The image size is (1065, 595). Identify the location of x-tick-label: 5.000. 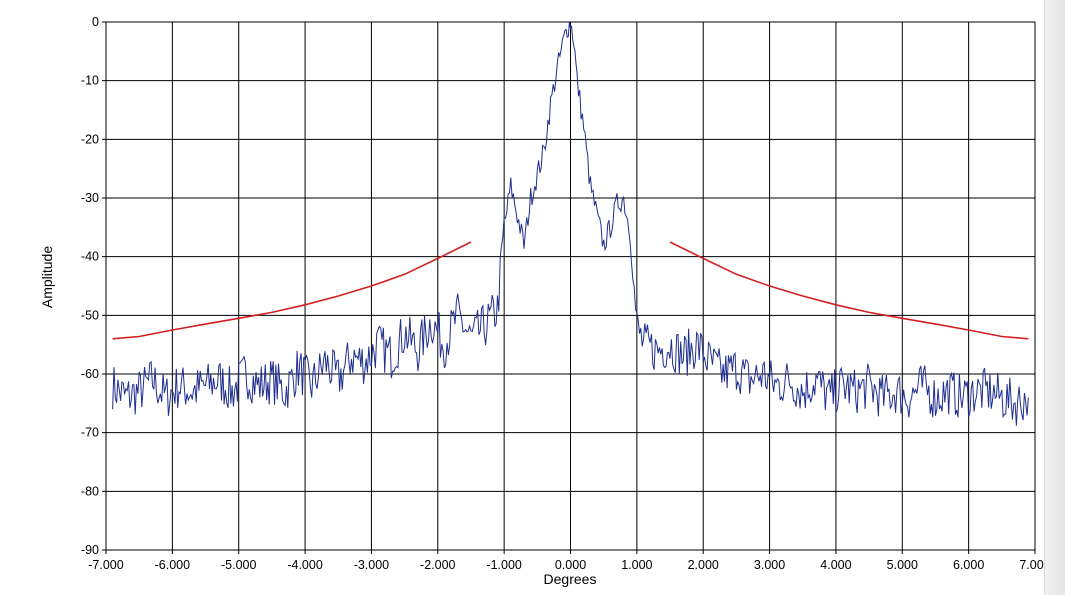
(902, 565).